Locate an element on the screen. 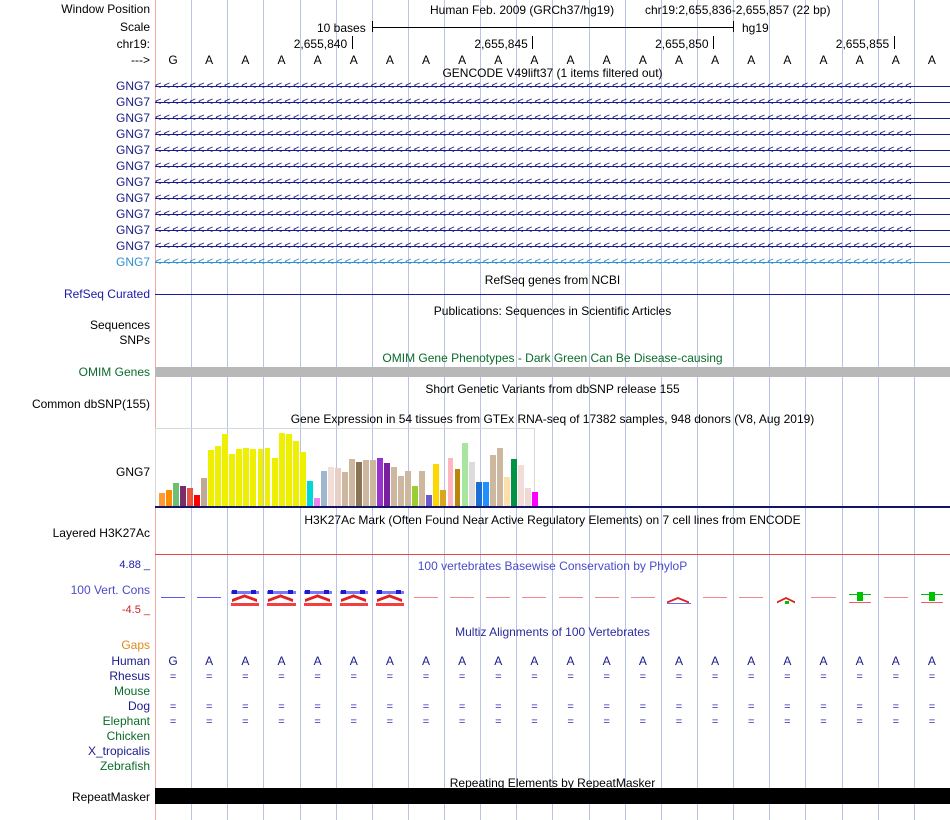  h3k27ac-label: Layered H3K27Ac is located at coordinates (101, 533).